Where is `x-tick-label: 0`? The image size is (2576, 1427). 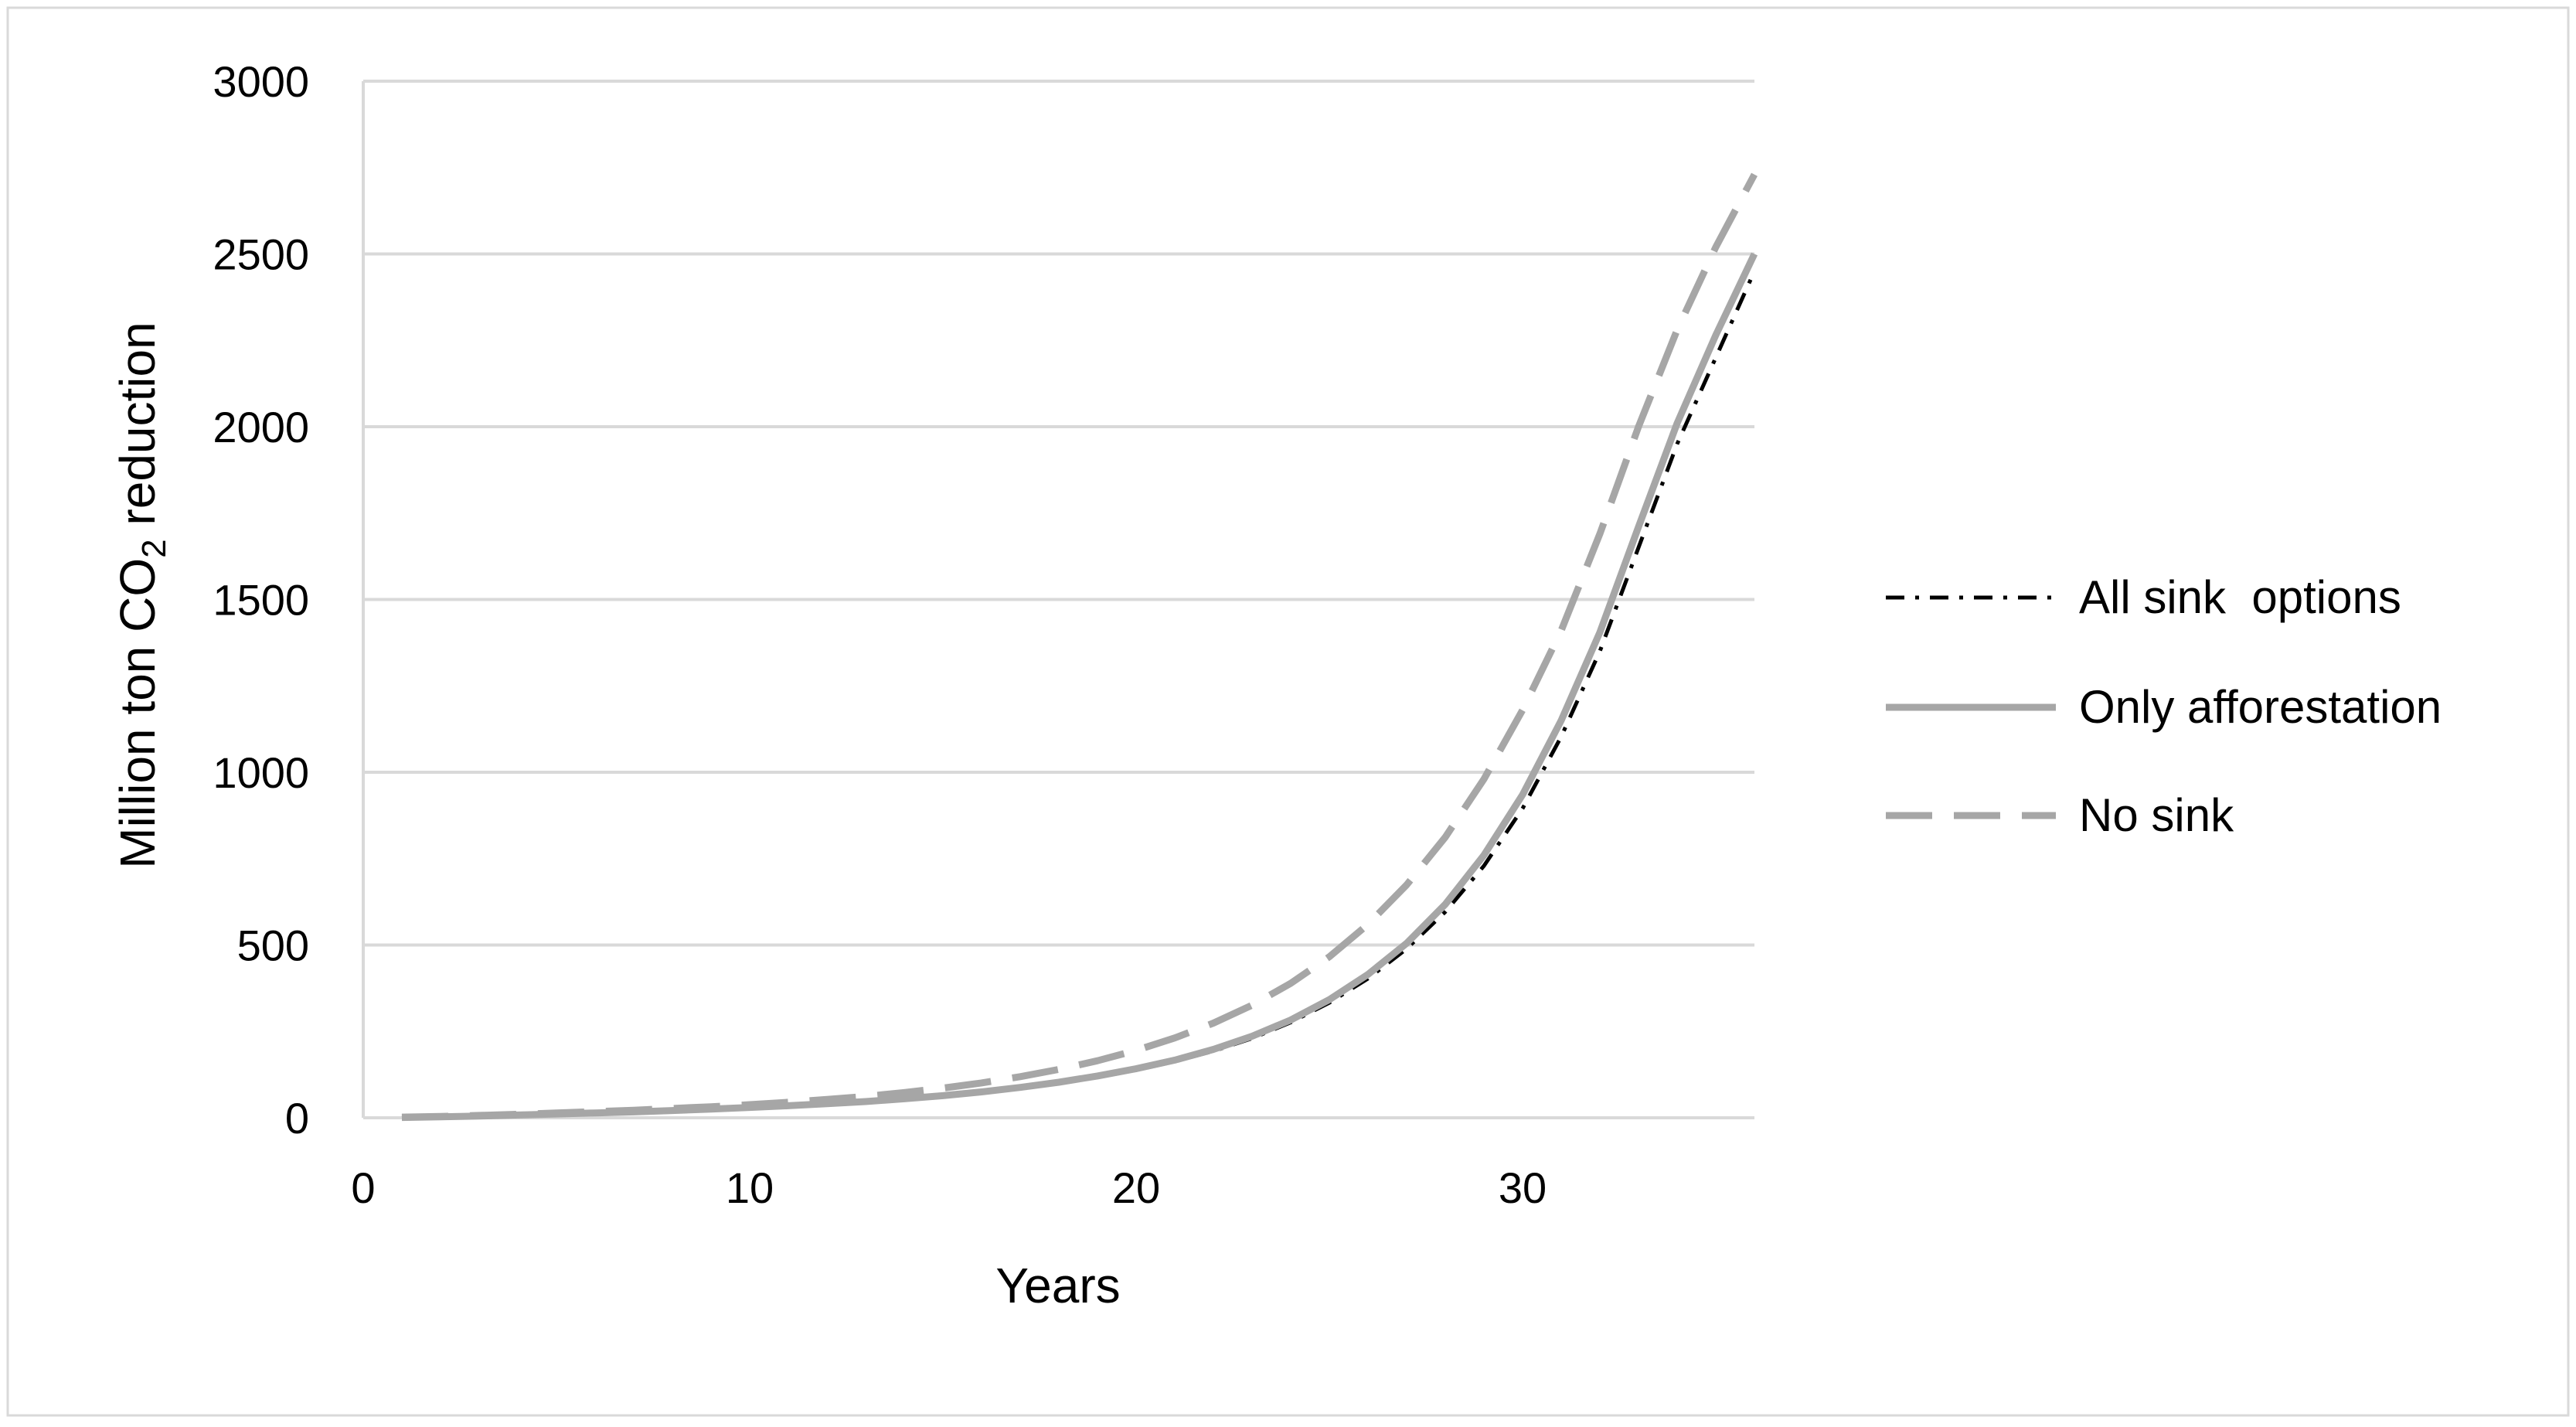 x-tick-label: 0 is located at coordinates (363, 1187).